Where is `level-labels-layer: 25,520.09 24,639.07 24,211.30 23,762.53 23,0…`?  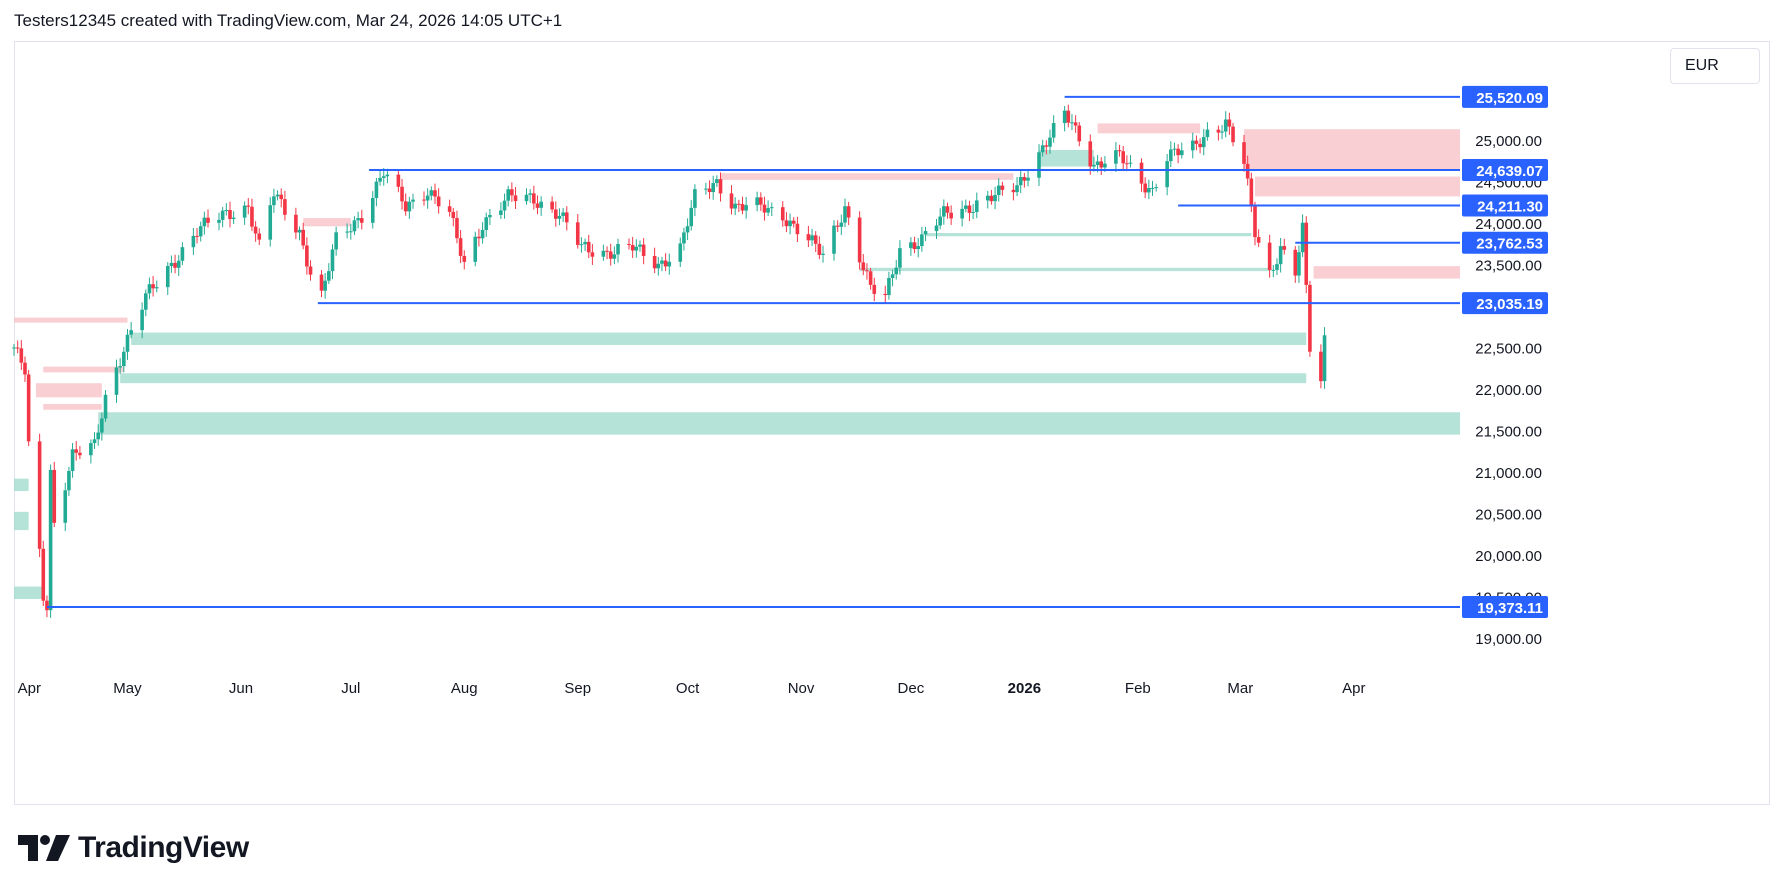
level-labels-layer: 25,520.09 24,639.07 24,211.30 23,762.53 23,0… is located at coordinates (1505, 352).